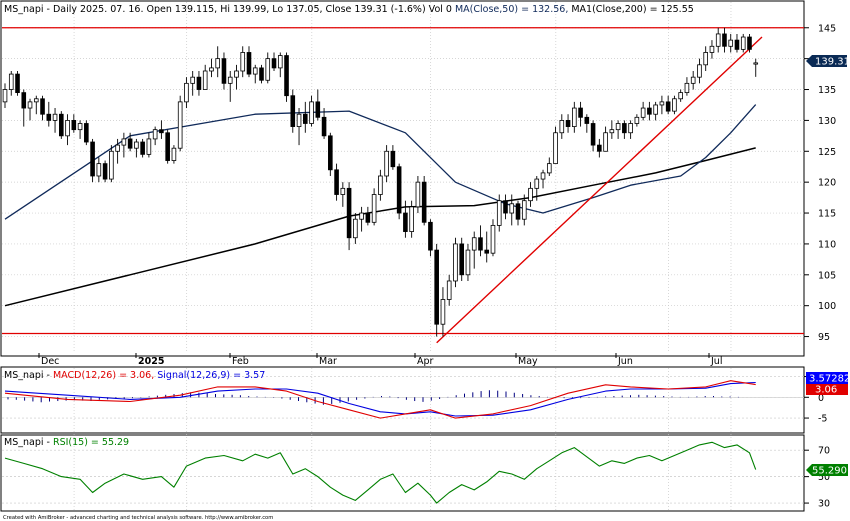 This screenshot has height=521, width=850. Describe the element at coordinates (66, 442) in the screenshot. I see `rsi-header: MS_napi - RSI(15) = 55.29` at that location.